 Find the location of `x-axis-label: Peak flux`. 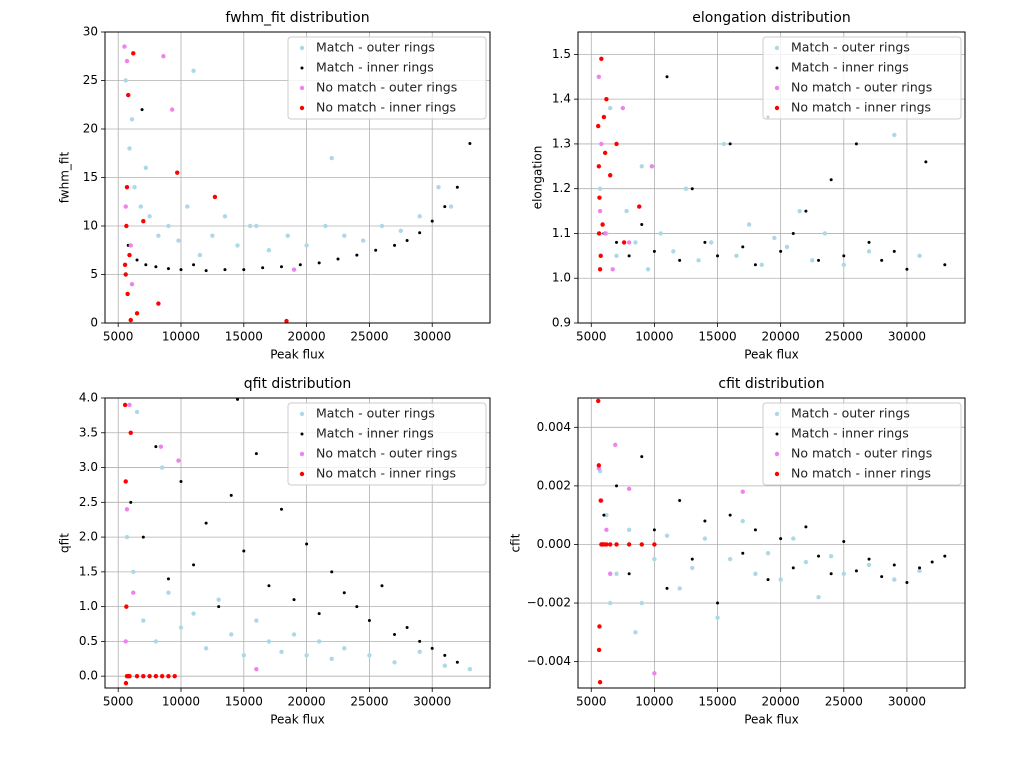

x-axis-label: Peak flux is located at coordinates (771, 355).